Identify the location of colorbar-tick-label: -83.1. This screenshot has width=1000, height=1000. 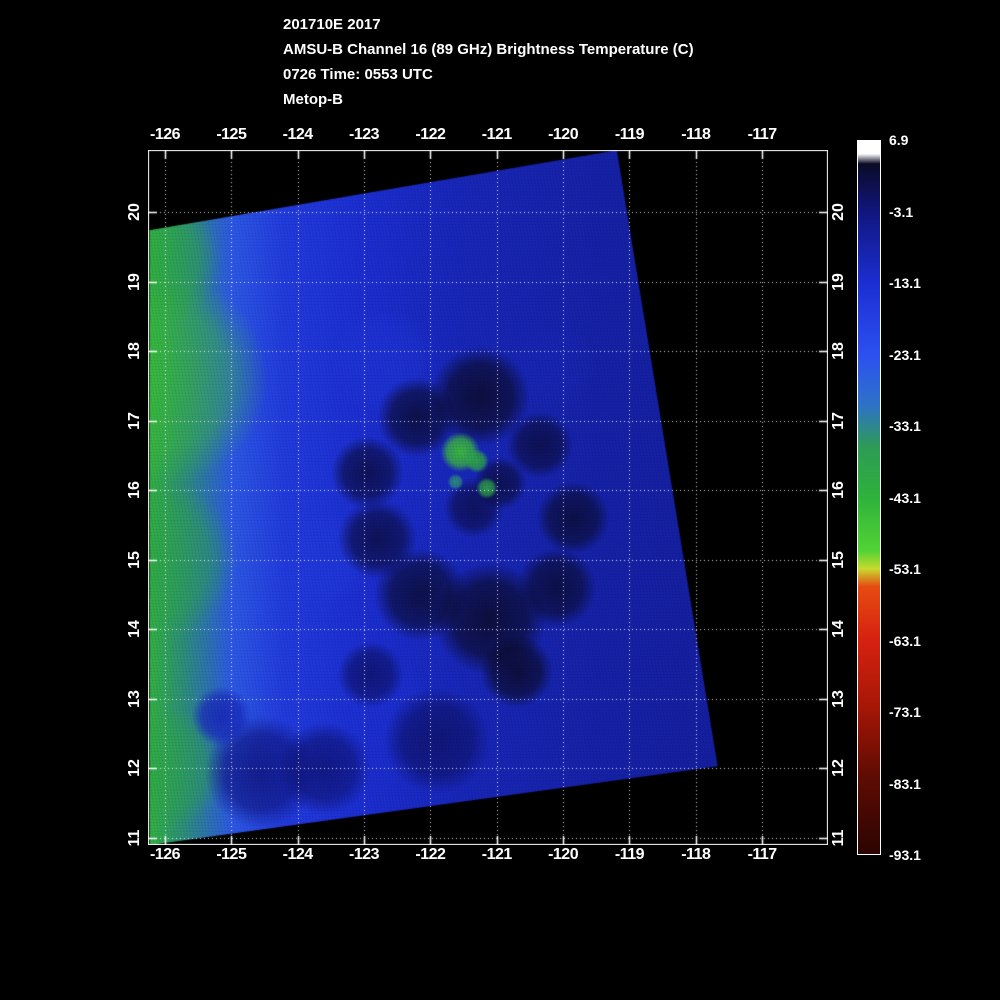
(905, 783).